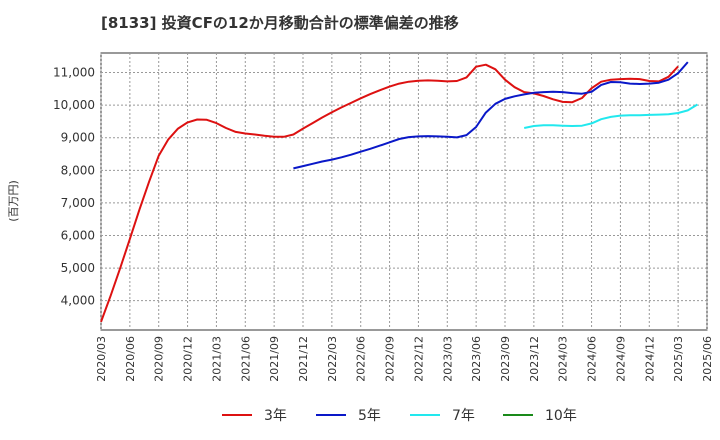  What do you see at coordinates (101, 359) in the screenshot?
I see `x-tick-label: 2020/03` at bounding box center [101, 359].